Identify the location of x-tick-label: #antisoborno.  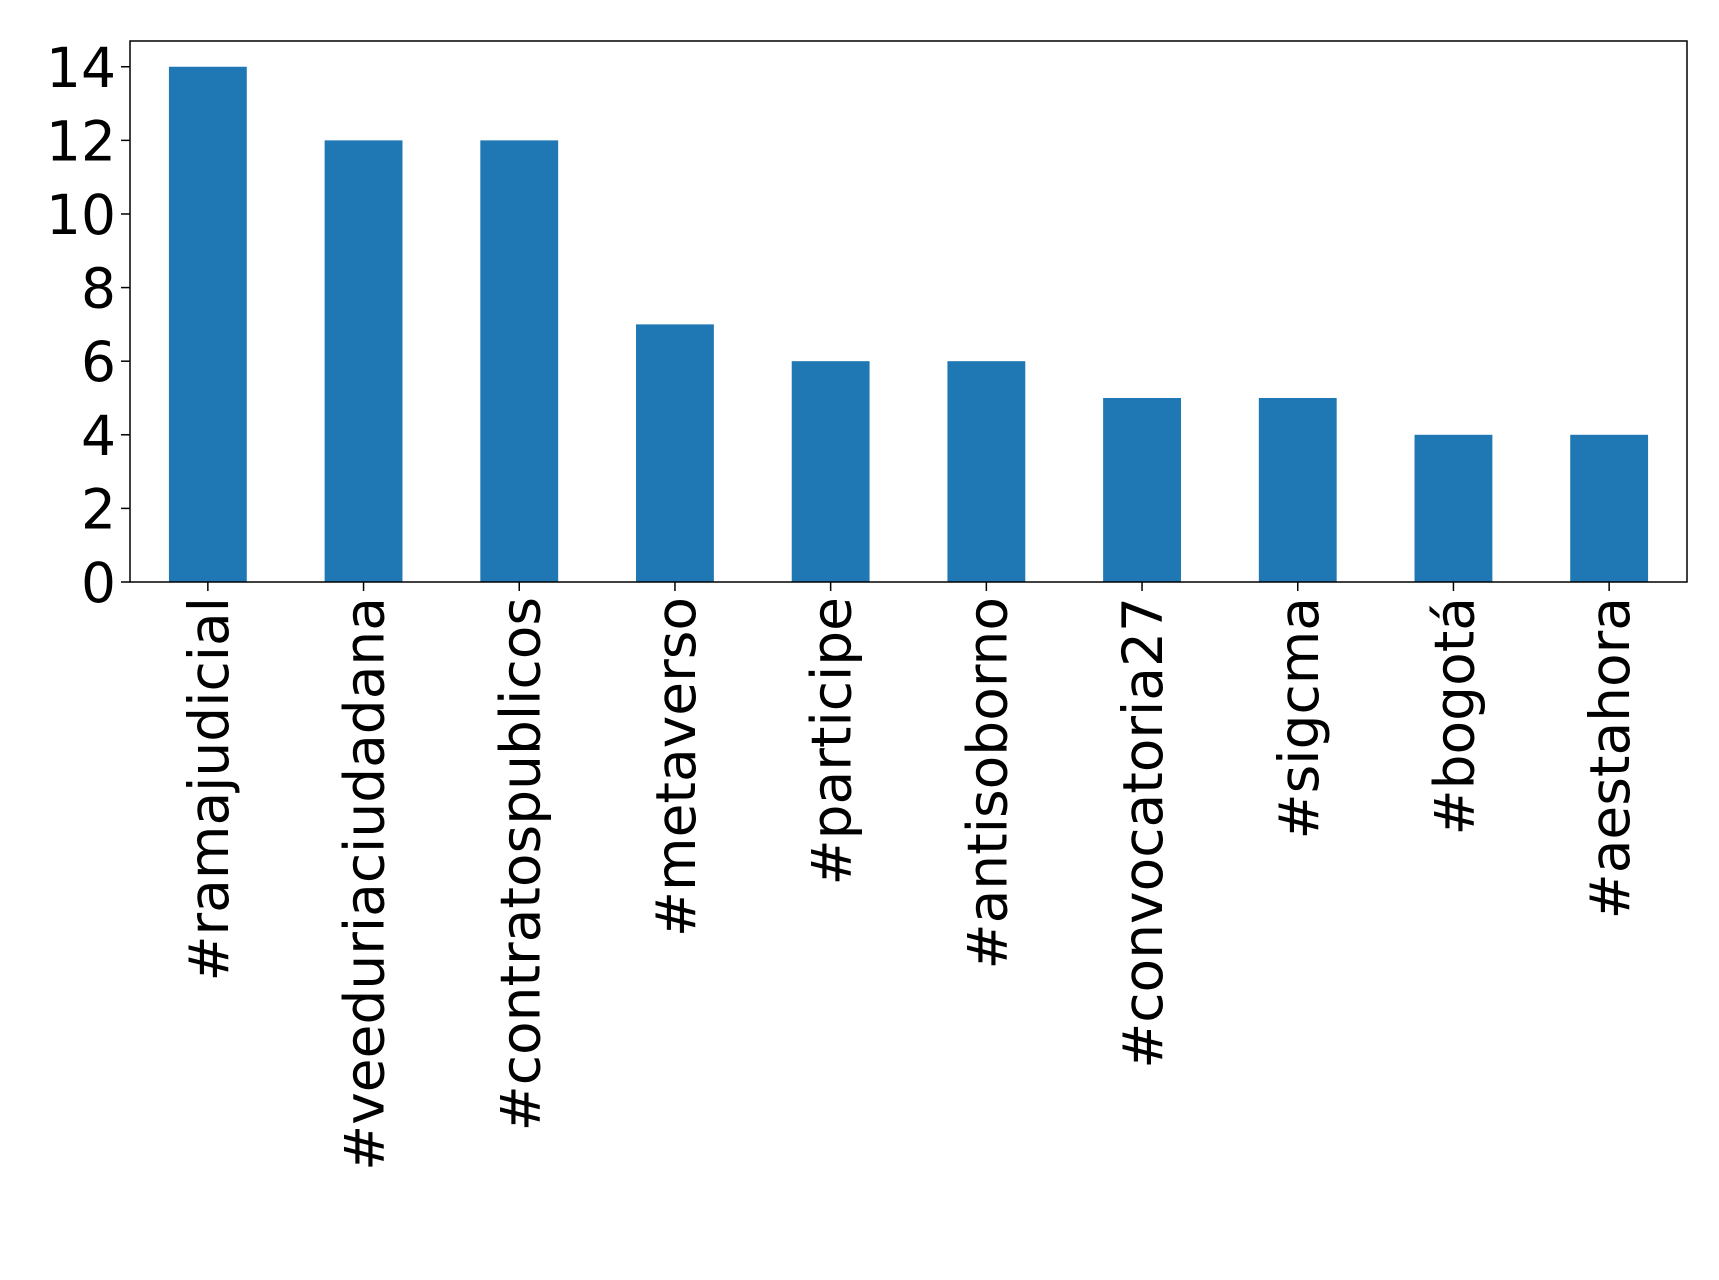
(987, 783).